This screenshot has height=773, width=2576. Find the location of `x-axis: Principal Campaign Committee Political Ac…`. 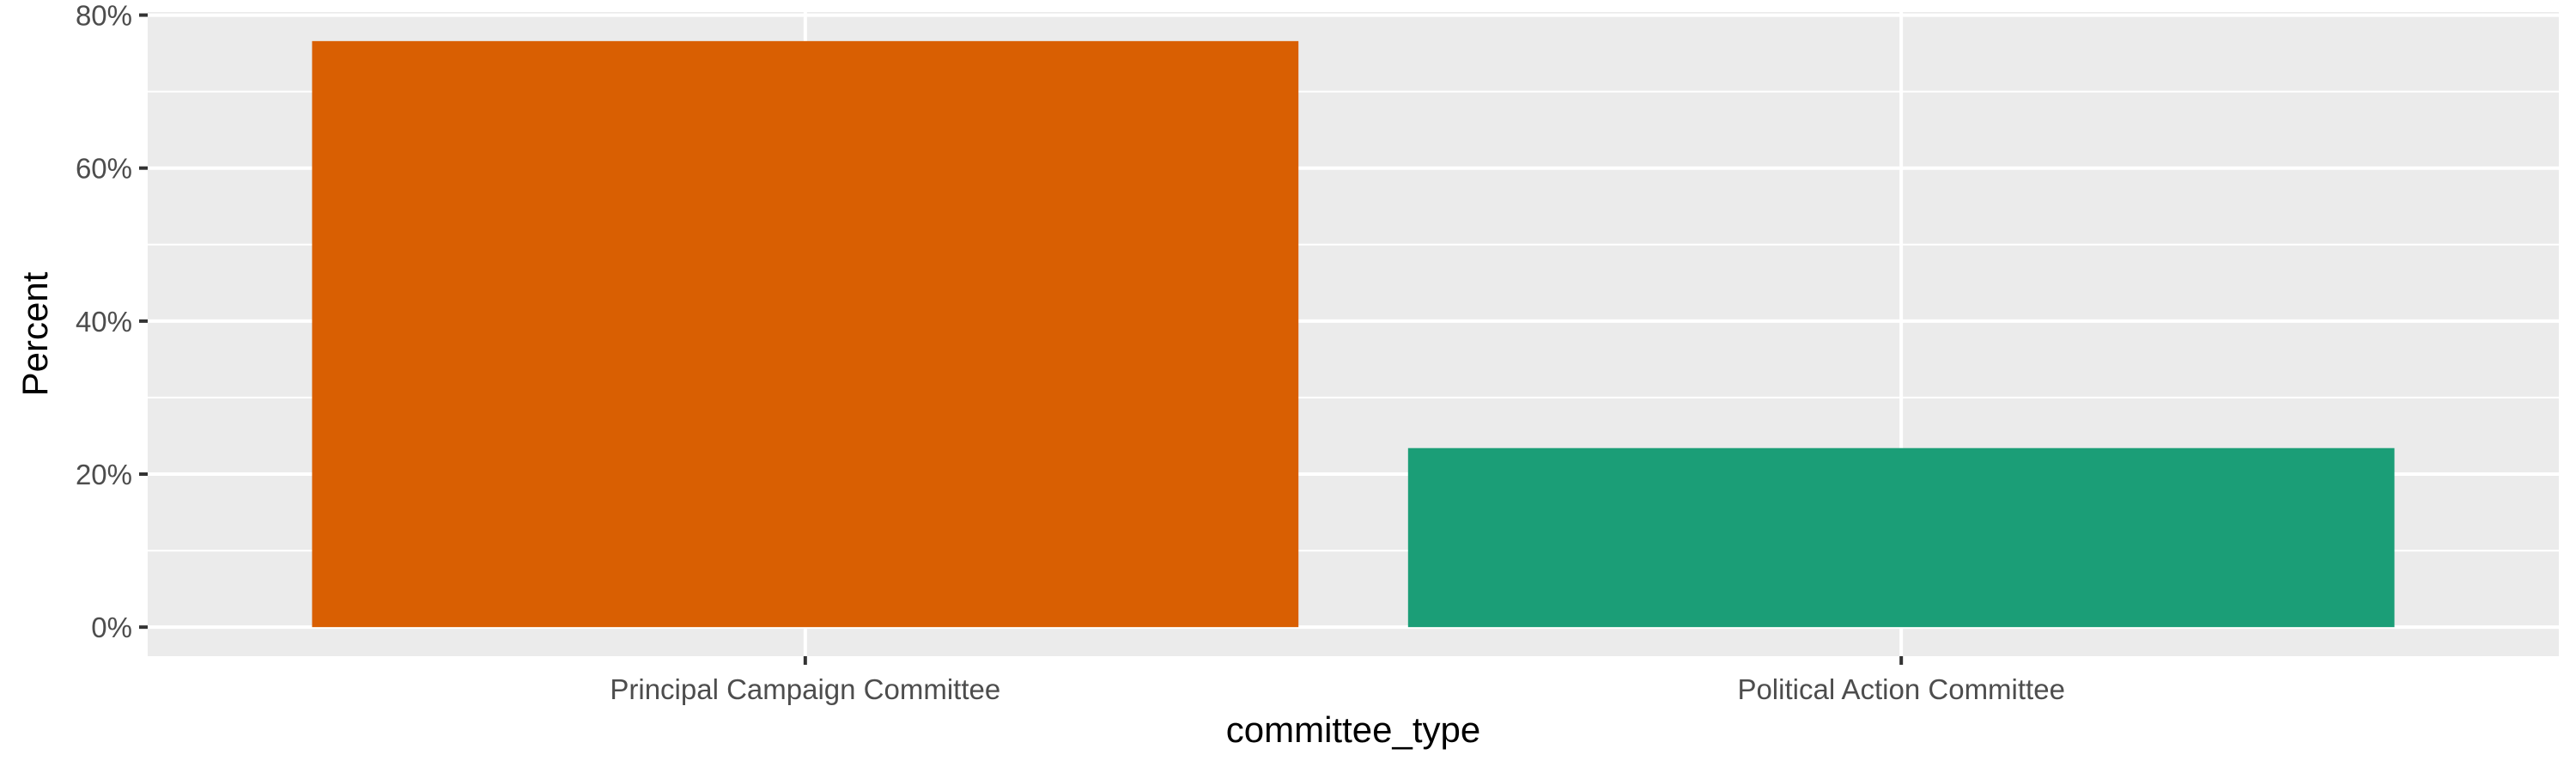

x-axis: Principal Campaign Committee Political Ac… is located at coordinates (1338, 680).